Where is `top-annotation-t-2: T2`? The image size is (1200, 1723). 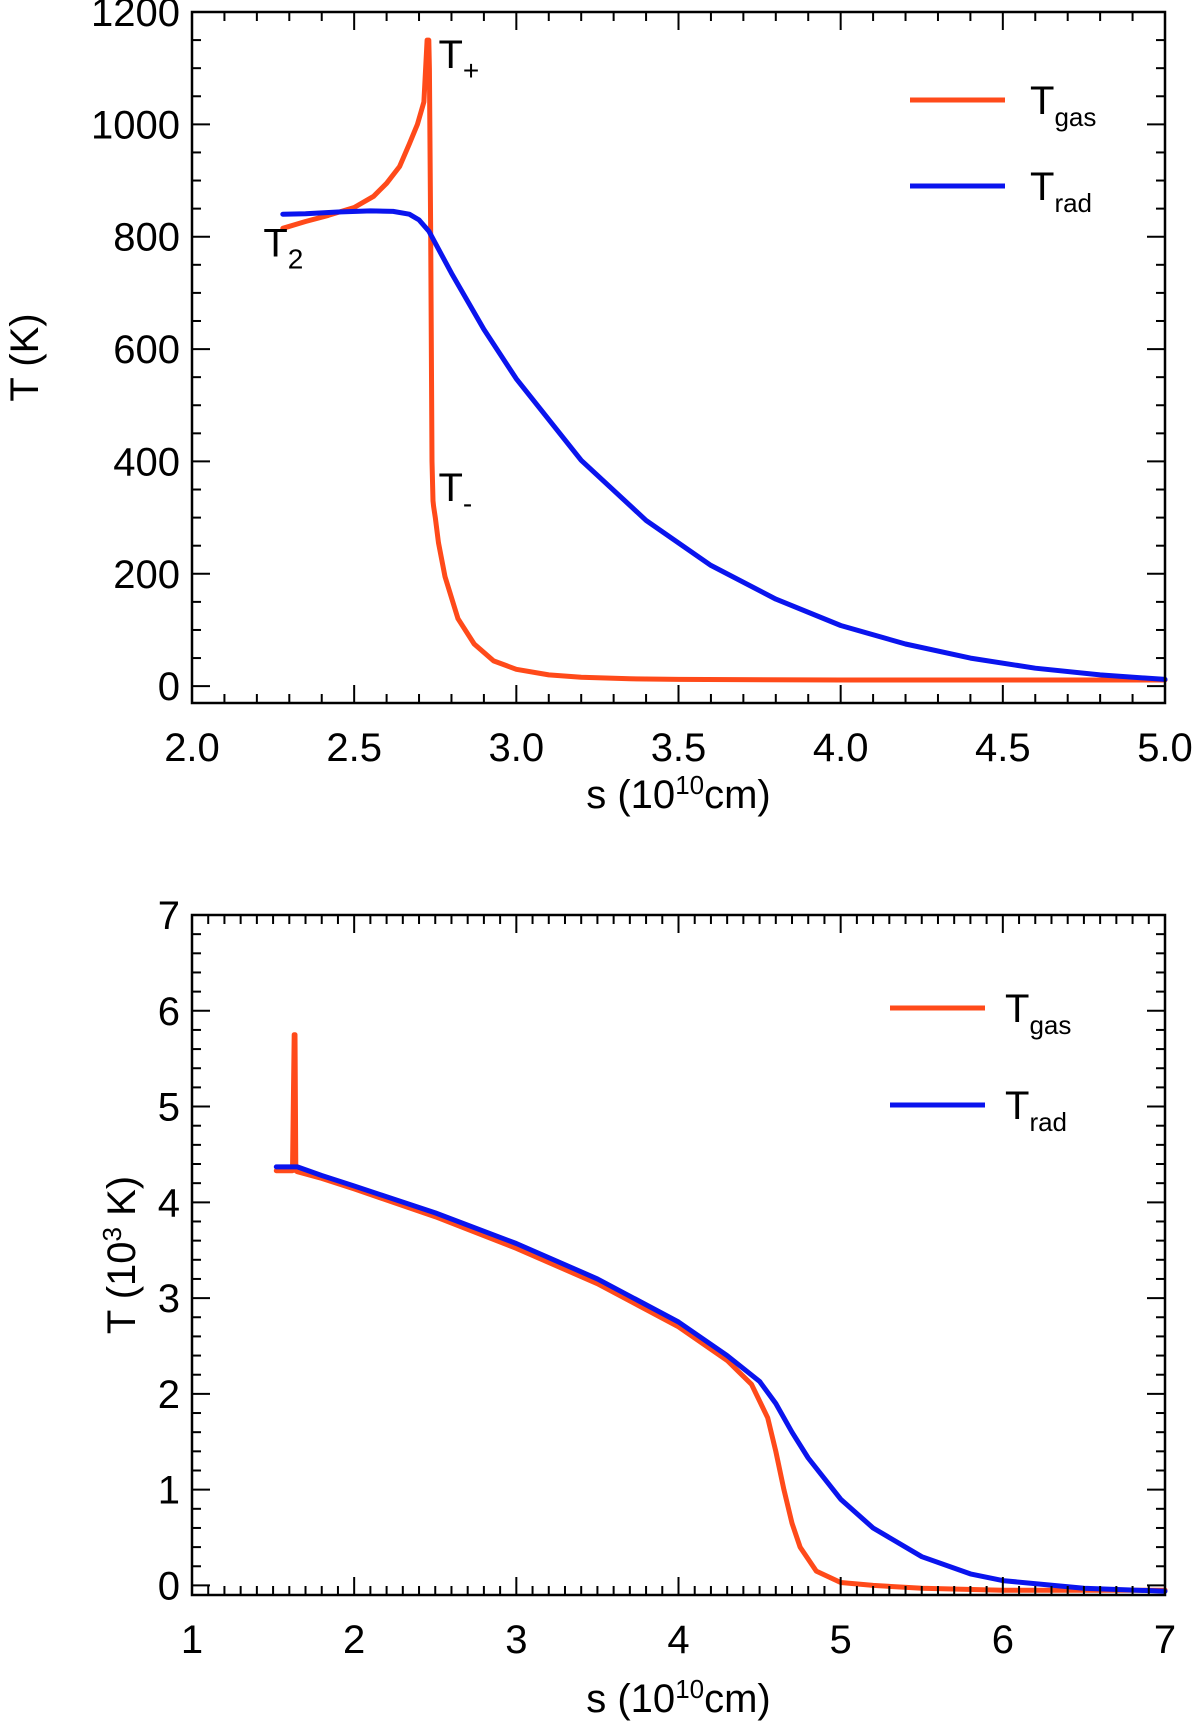
top-annotation-t-2: T2 is located at coordinates (283, 247).